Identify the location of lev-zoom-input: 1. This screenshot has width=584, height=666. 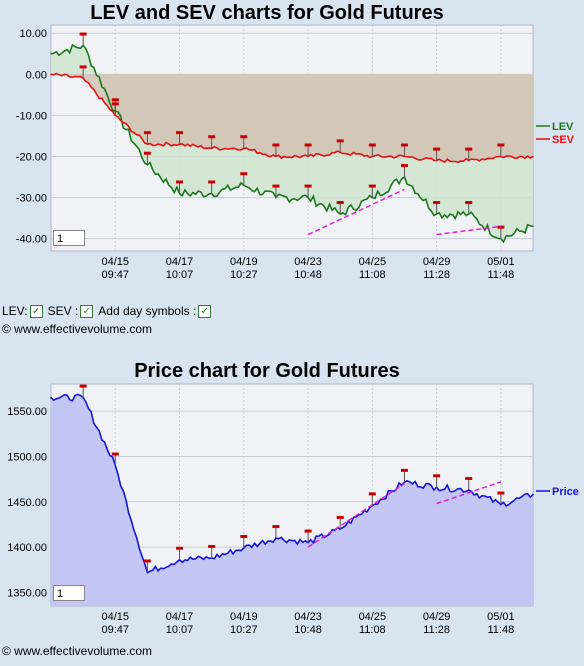
(69, 238).